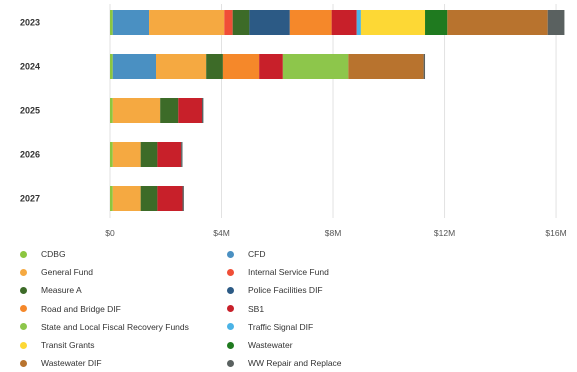  What do you see at coordinates (295, 363) in the screenshot?
I see `legend-label: WW Repair and Replace` at bounding box center [295, 363].